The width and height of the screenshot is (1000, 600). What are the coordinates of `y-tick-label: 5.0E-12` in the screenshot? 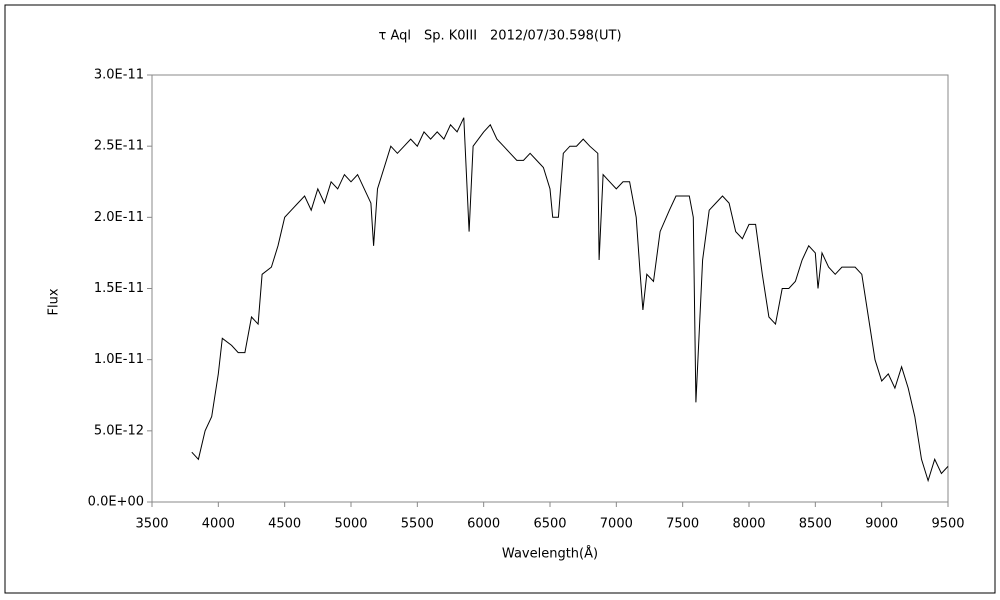 It's located at (119, 430).